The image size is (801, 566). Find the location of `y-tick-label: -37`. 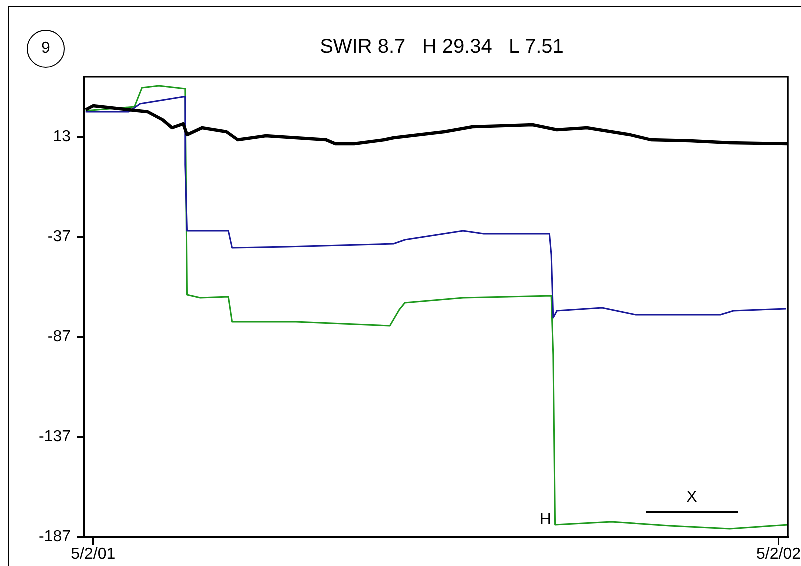

y-tick-label: -37 is located at coordinates (60, 237).